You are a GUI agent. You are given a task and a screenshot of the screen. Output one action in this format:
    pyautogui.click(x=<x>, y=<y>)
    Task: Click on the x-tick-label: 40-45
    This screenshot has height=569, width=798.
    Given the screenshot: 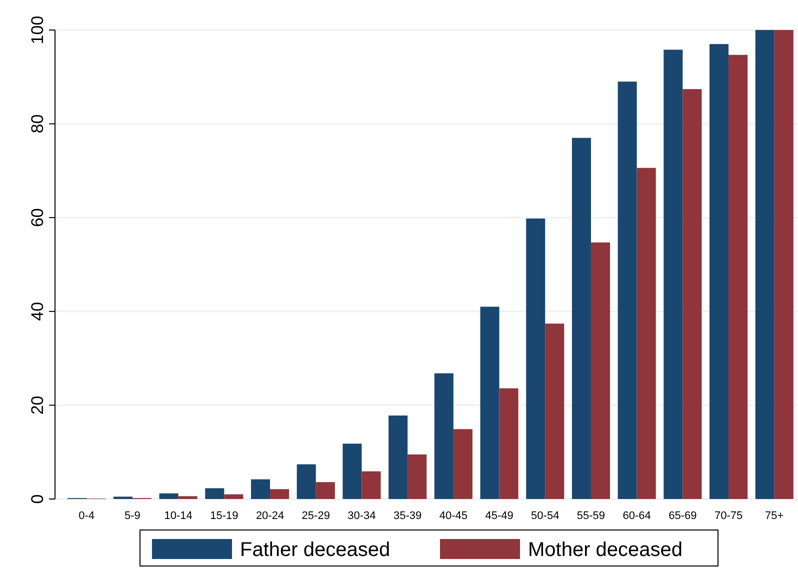 What is the action you would take?
    pyautogui.click(x=453, y=516)
    